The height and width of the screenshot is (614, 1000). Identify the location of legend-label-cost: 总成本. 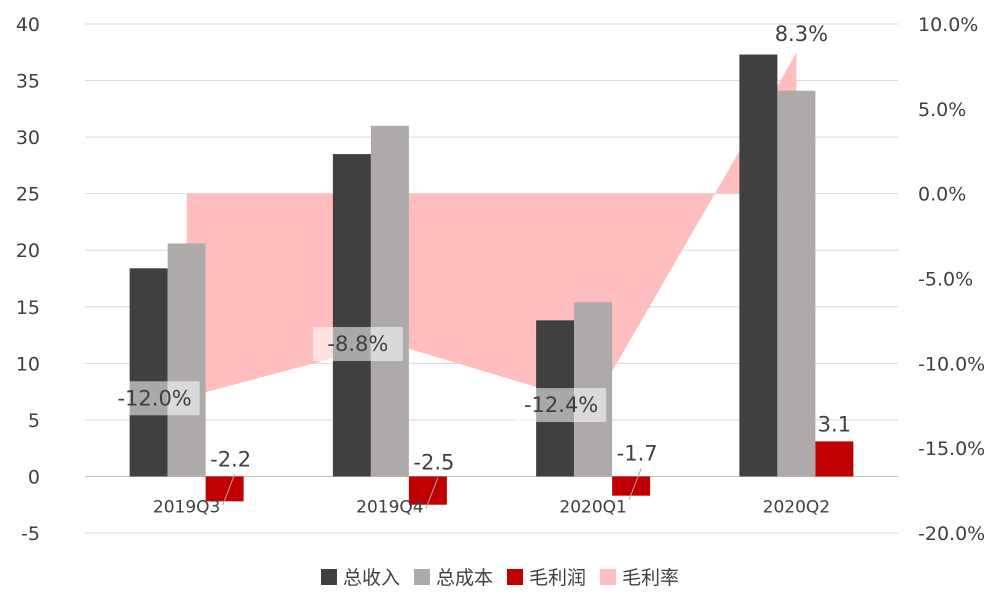
(464, 578).